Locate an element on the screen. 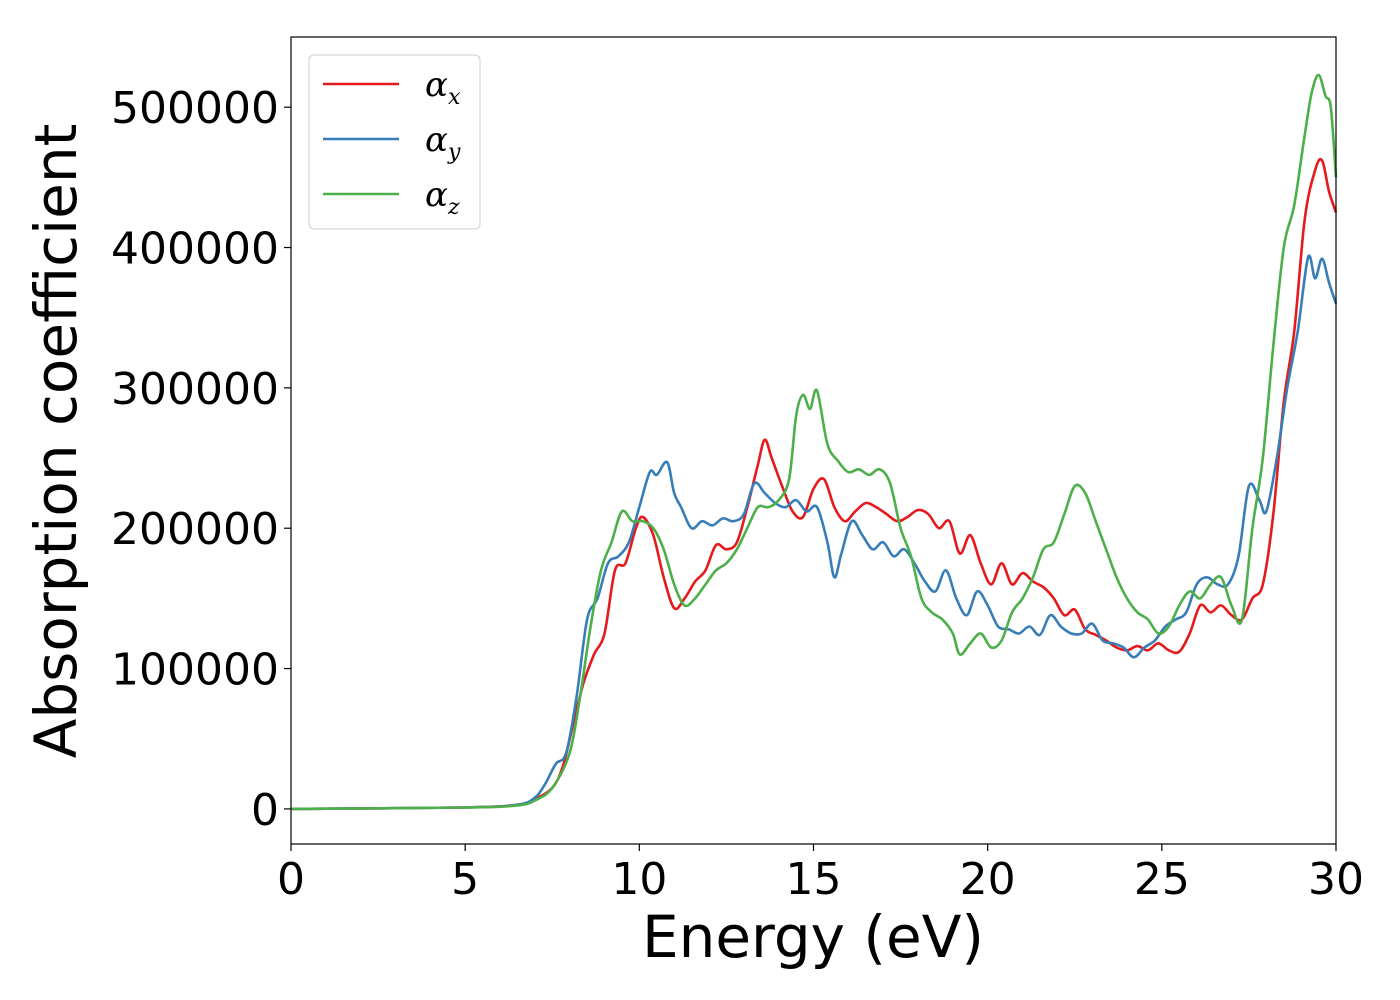 The height and width of the screenshot is (1000, 1400). legend: αx αy αz is located at coordinates (394, 142).